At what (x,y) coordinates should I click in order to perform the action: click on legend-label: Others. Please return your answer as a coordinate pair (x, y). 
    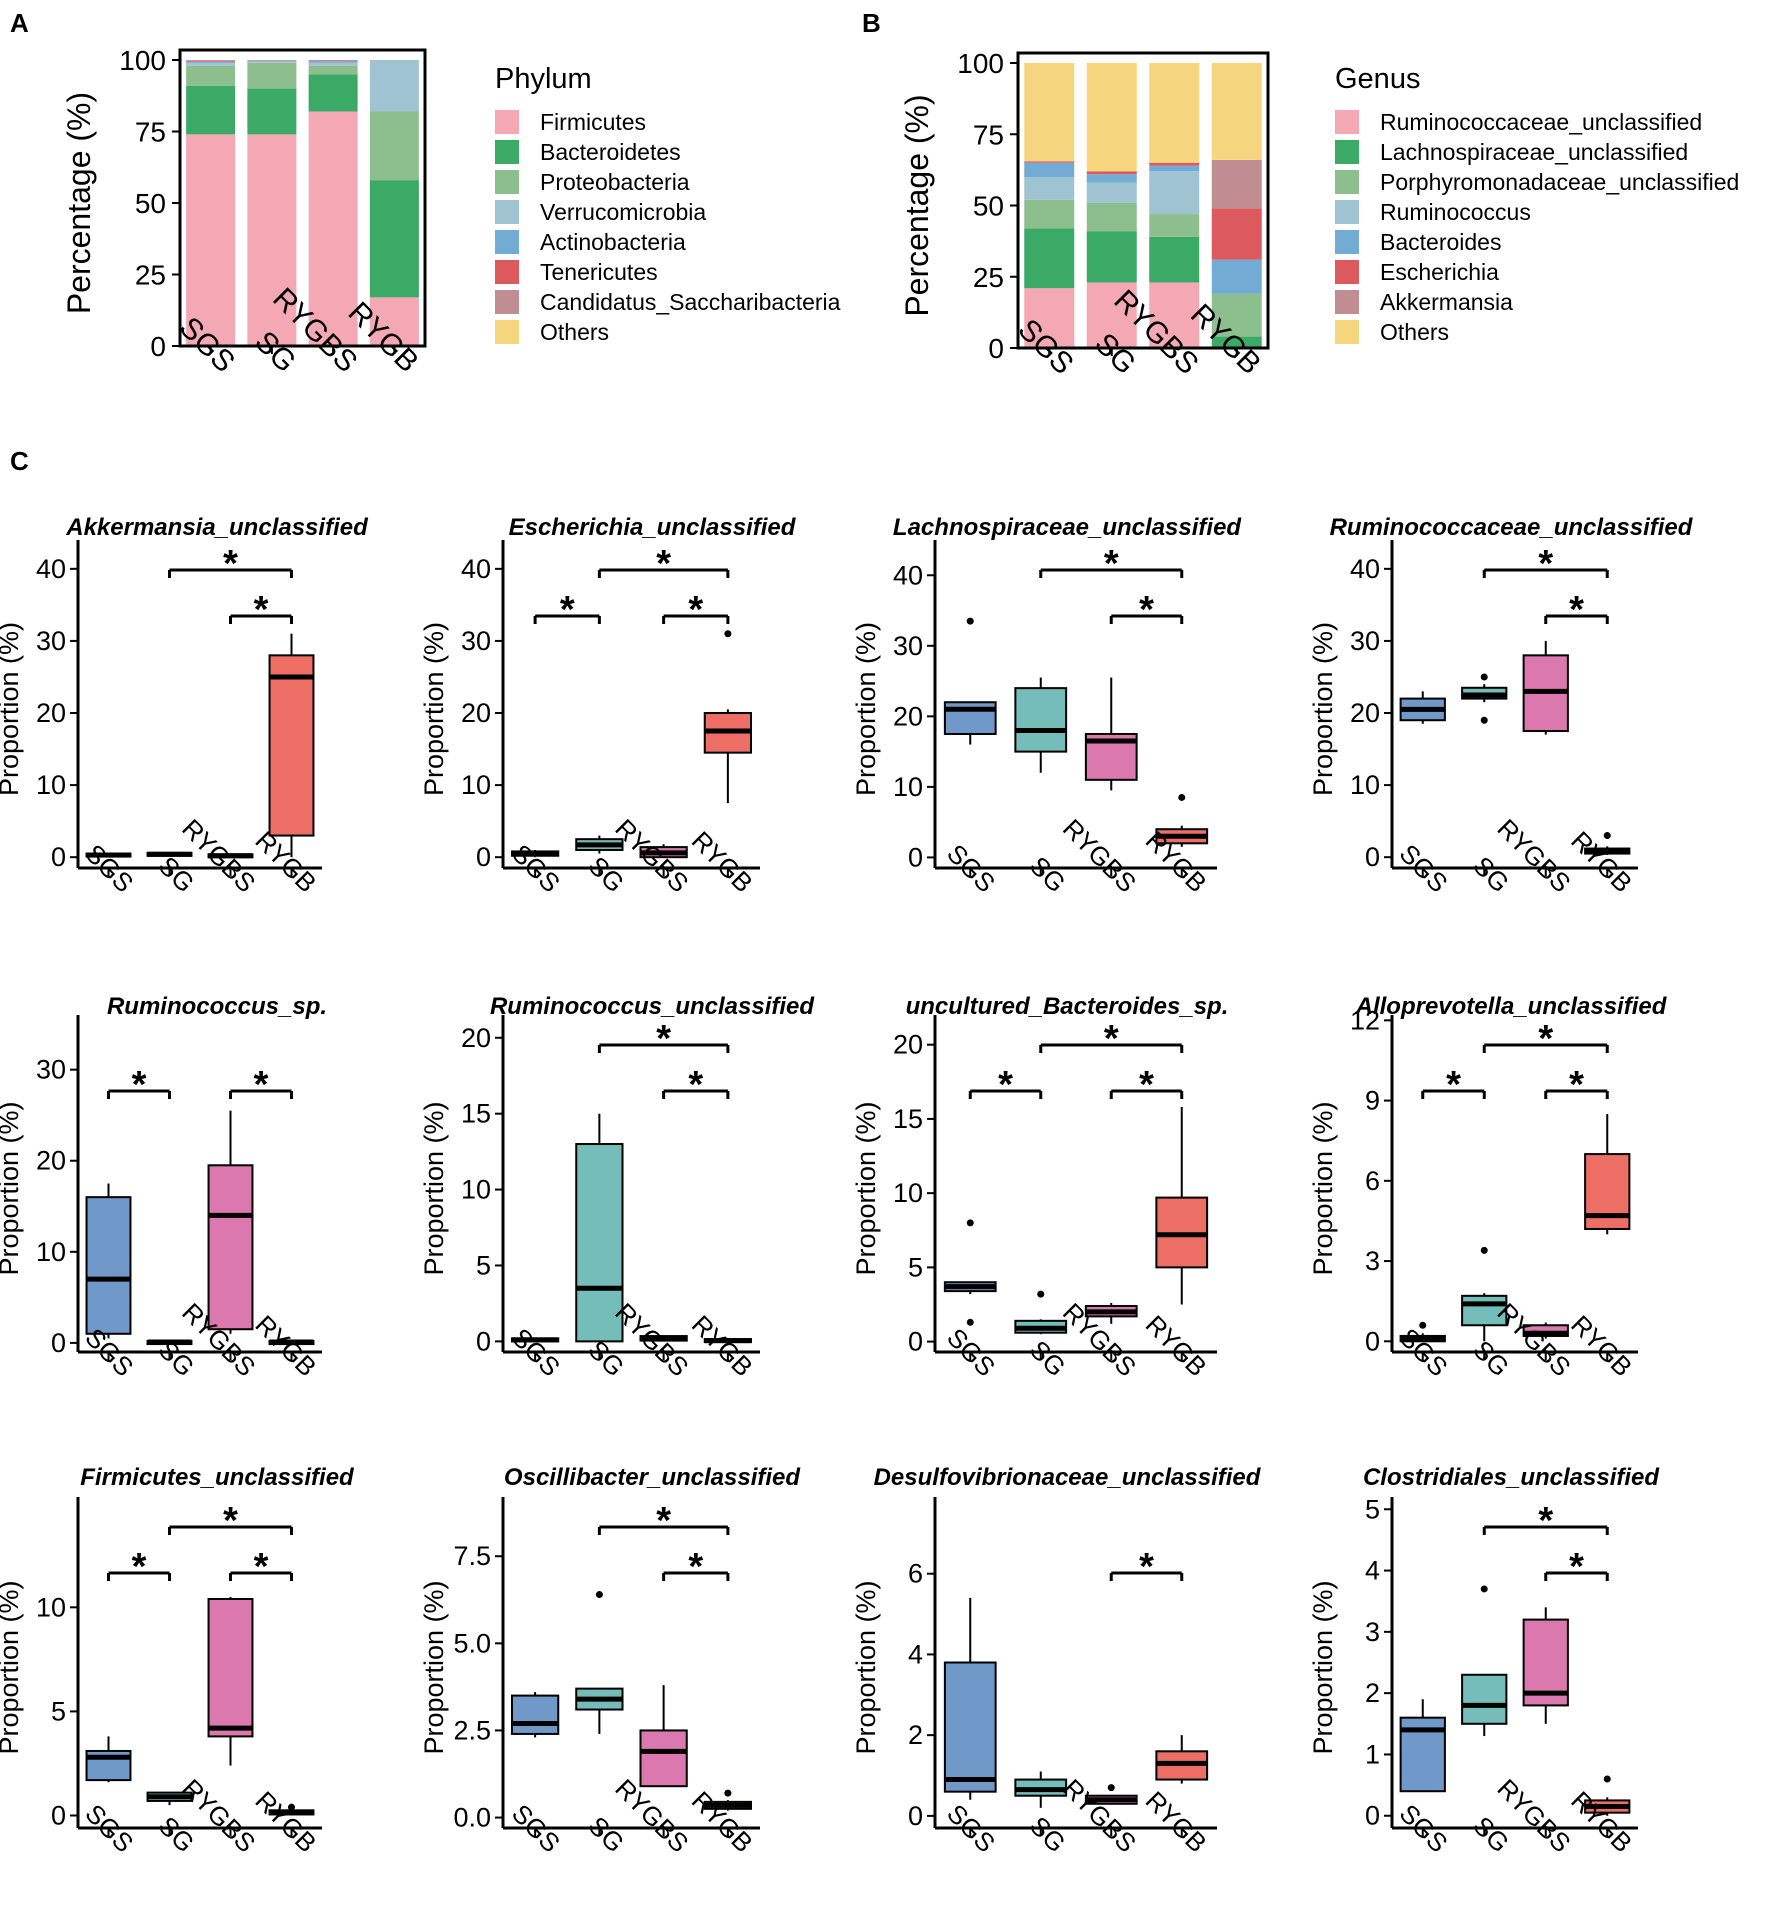
    Looking at the image, I should click on (1414, 332).